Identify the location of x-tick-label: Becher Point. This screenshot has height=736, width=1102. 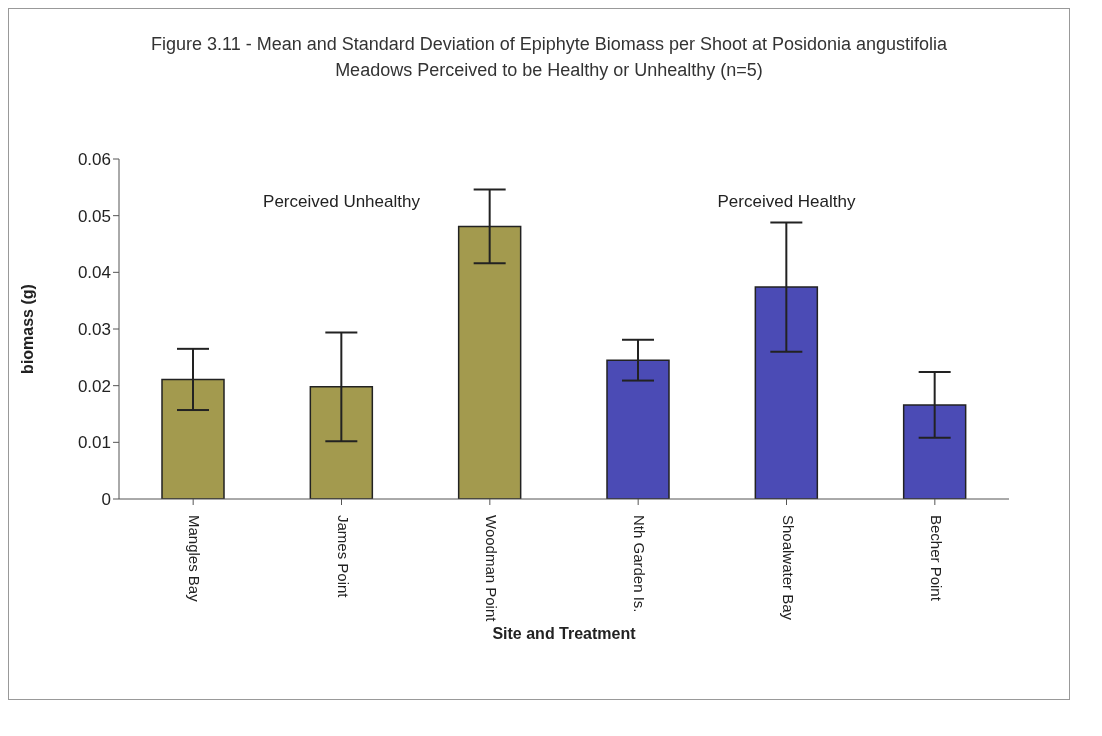
(936, 558).